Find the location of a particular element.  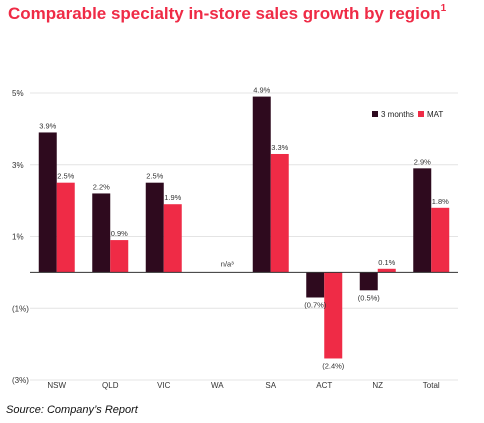

data-label: 1.9% is located at coordinates (172, 197).